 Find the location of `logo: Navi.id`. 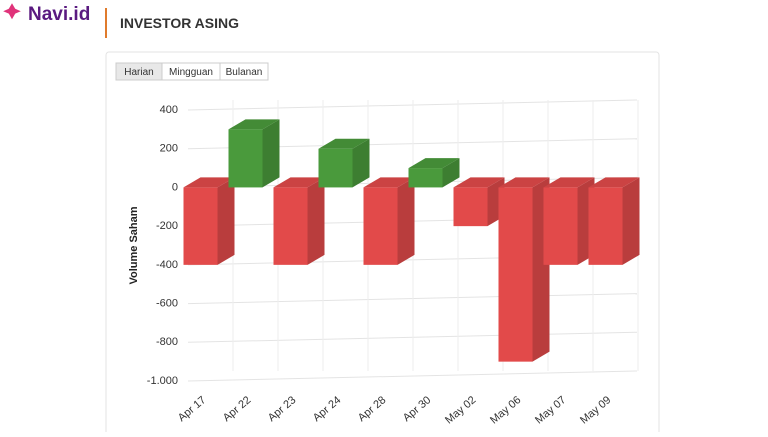

logo: Navi.id is located at coordinates (59, 14).